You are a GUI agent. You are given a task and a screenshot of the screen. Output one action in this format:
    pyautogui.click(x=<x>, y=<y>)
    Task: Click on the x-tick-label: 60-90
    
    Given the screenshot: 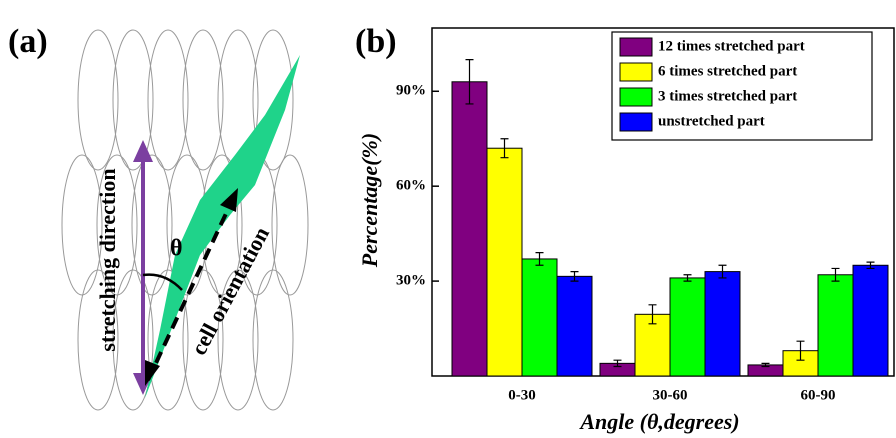 What is the action you would take?
    pyautogui.click(x=818, y=395)
    